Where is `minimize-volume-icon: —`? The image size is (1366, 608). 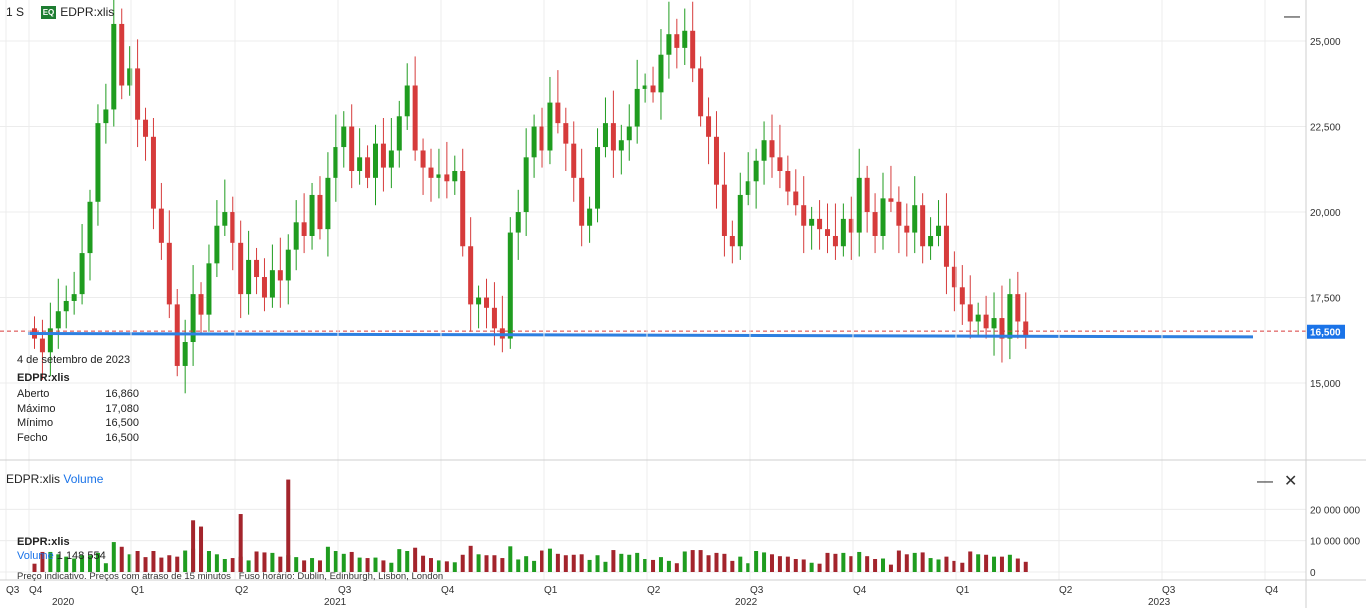
minimize-volume-icon: — is located at coordinates (1265, 481).